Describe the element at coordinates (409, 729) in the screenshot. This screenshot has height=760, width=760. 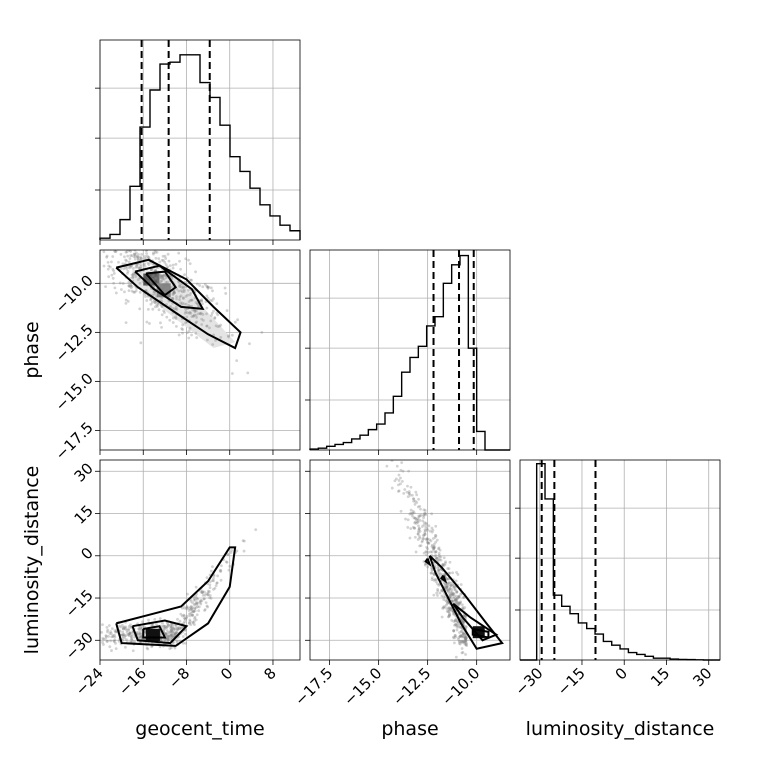
I see `x-axis-label-phase: phase` at that location.